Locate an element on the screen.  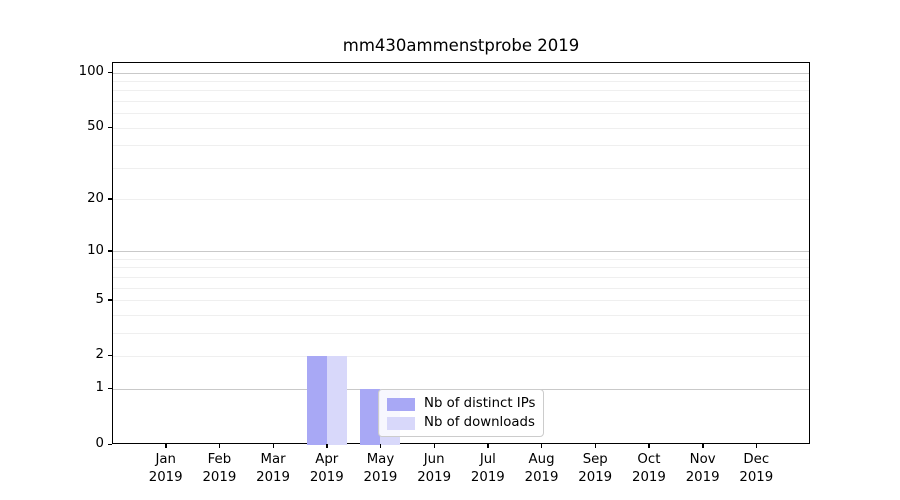
chart-title: mm430ammenstprobe 2019 is located at coordinates (461, 45).